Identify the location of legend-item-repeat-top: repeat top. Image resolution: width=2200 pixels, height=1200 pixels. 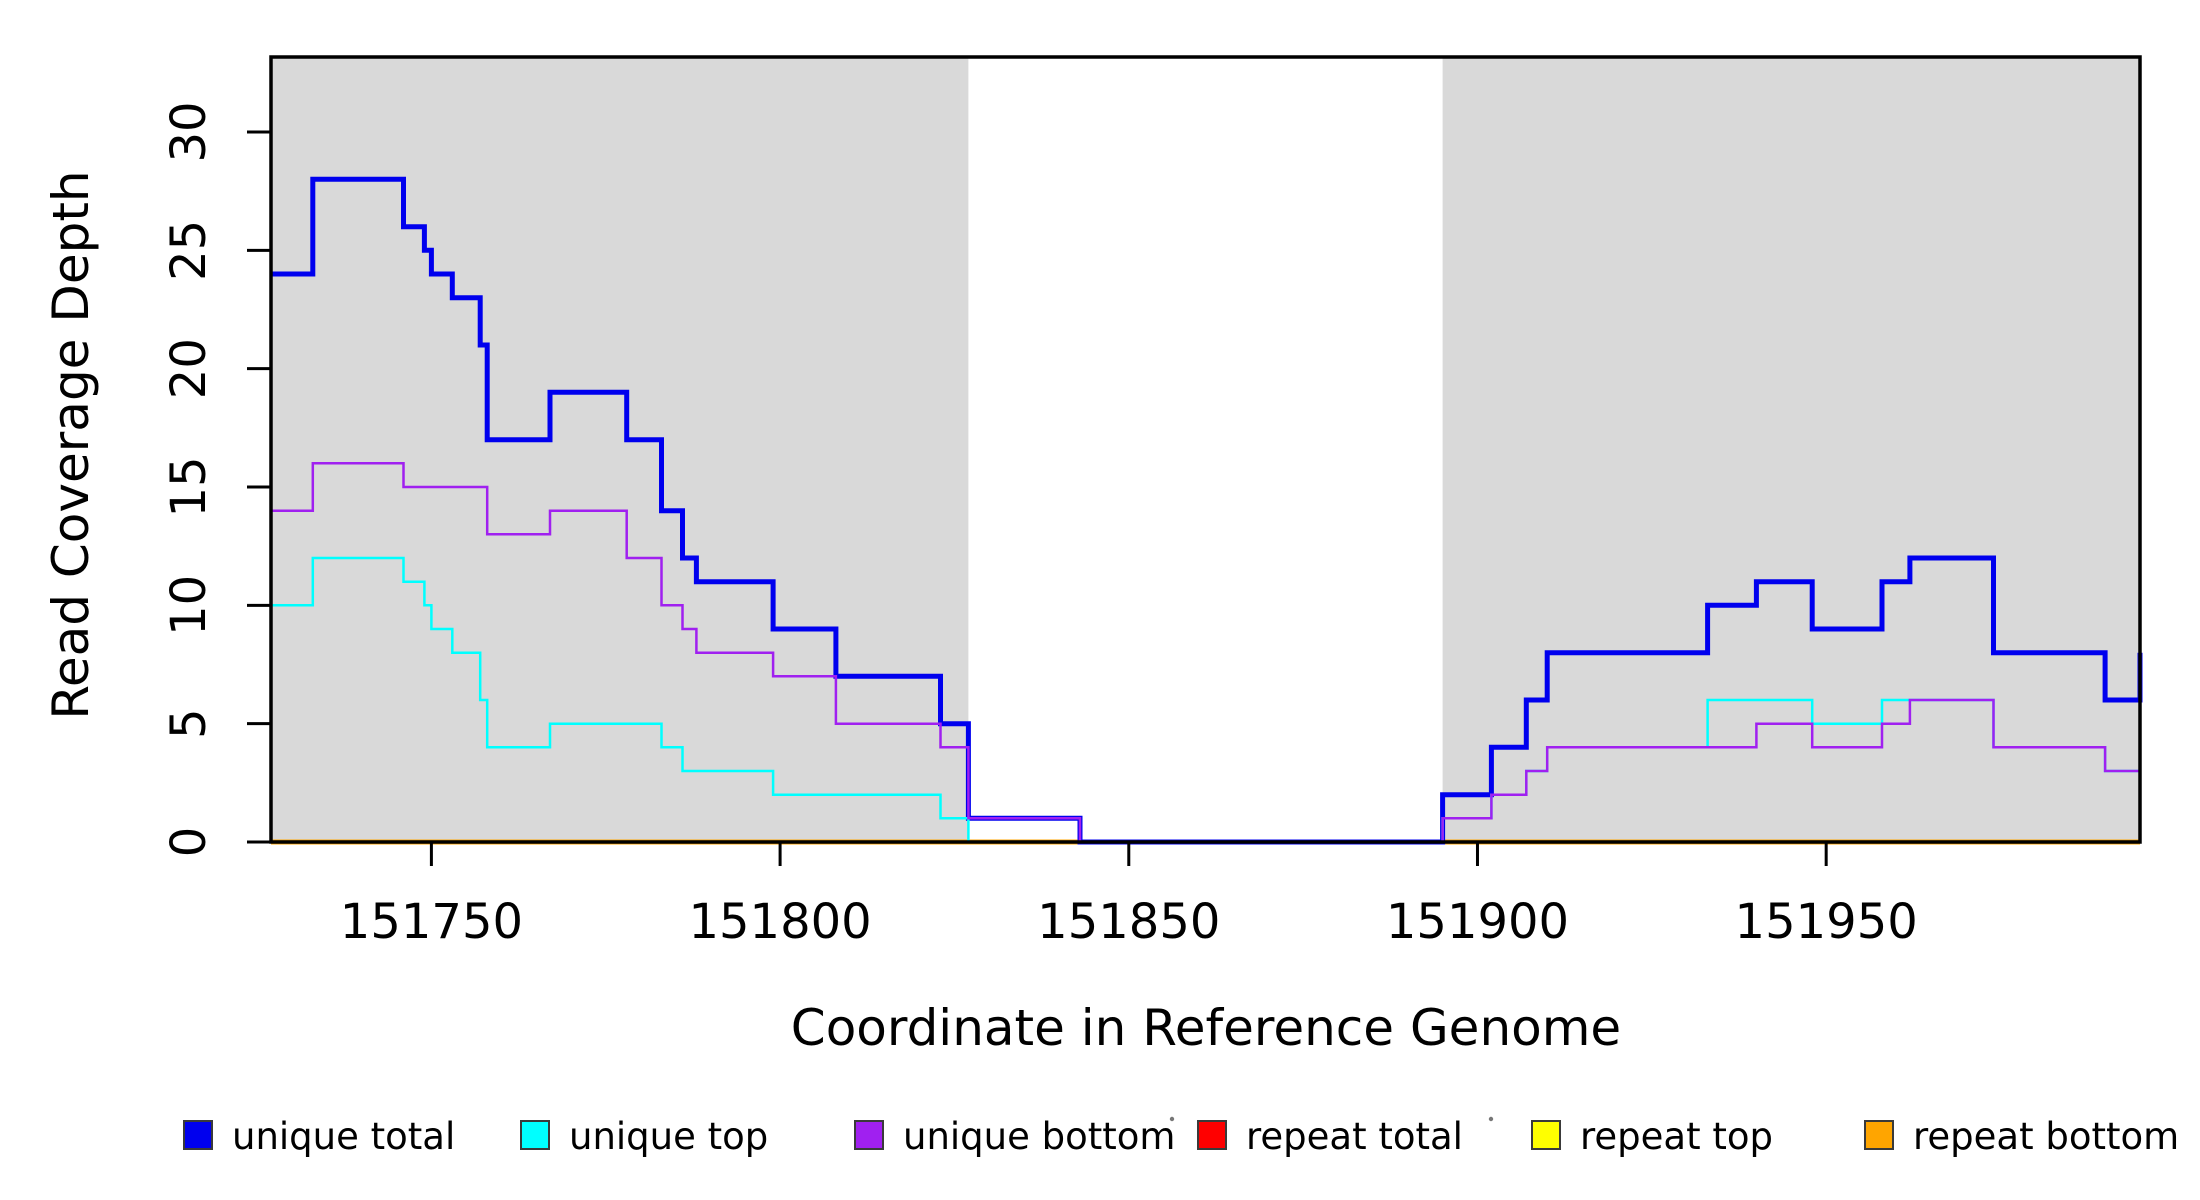
(1652, 1136).